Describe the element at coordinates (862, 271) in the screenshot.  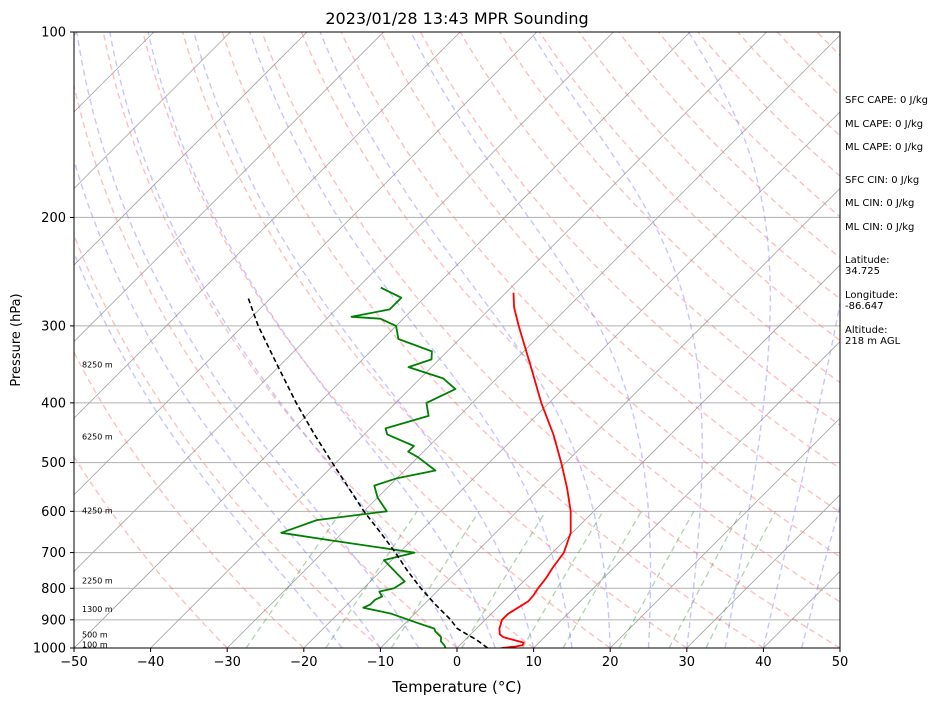
I see `latitude-value: 34.725` at that location.